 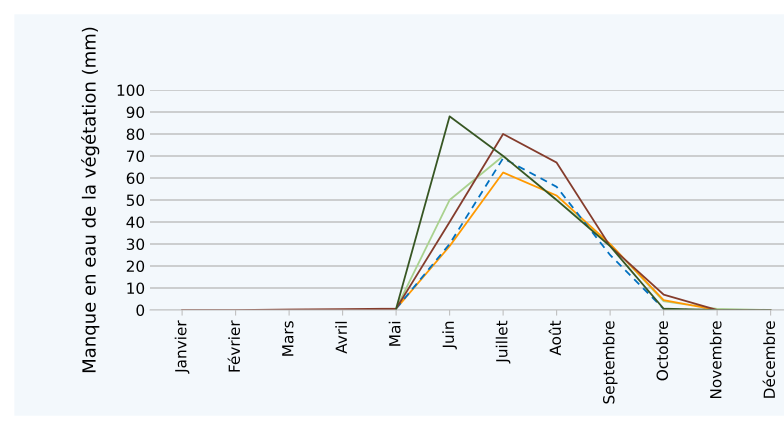 What do you see at coordinates (135, 244) in the screenshot?
I see `y-tick-label: 30` at bounding box center [135, 244].